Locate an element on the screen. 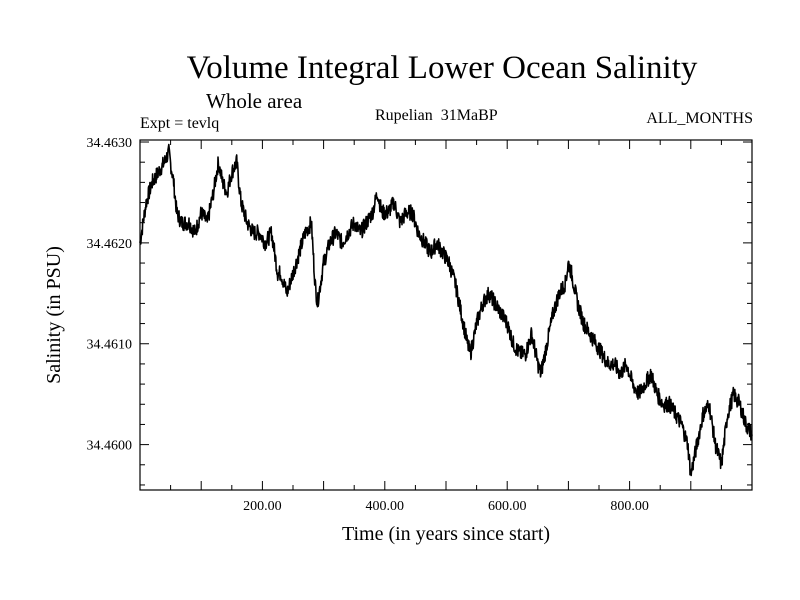  y-tick-label: 34.4620 is located at coordinates (110, 244).